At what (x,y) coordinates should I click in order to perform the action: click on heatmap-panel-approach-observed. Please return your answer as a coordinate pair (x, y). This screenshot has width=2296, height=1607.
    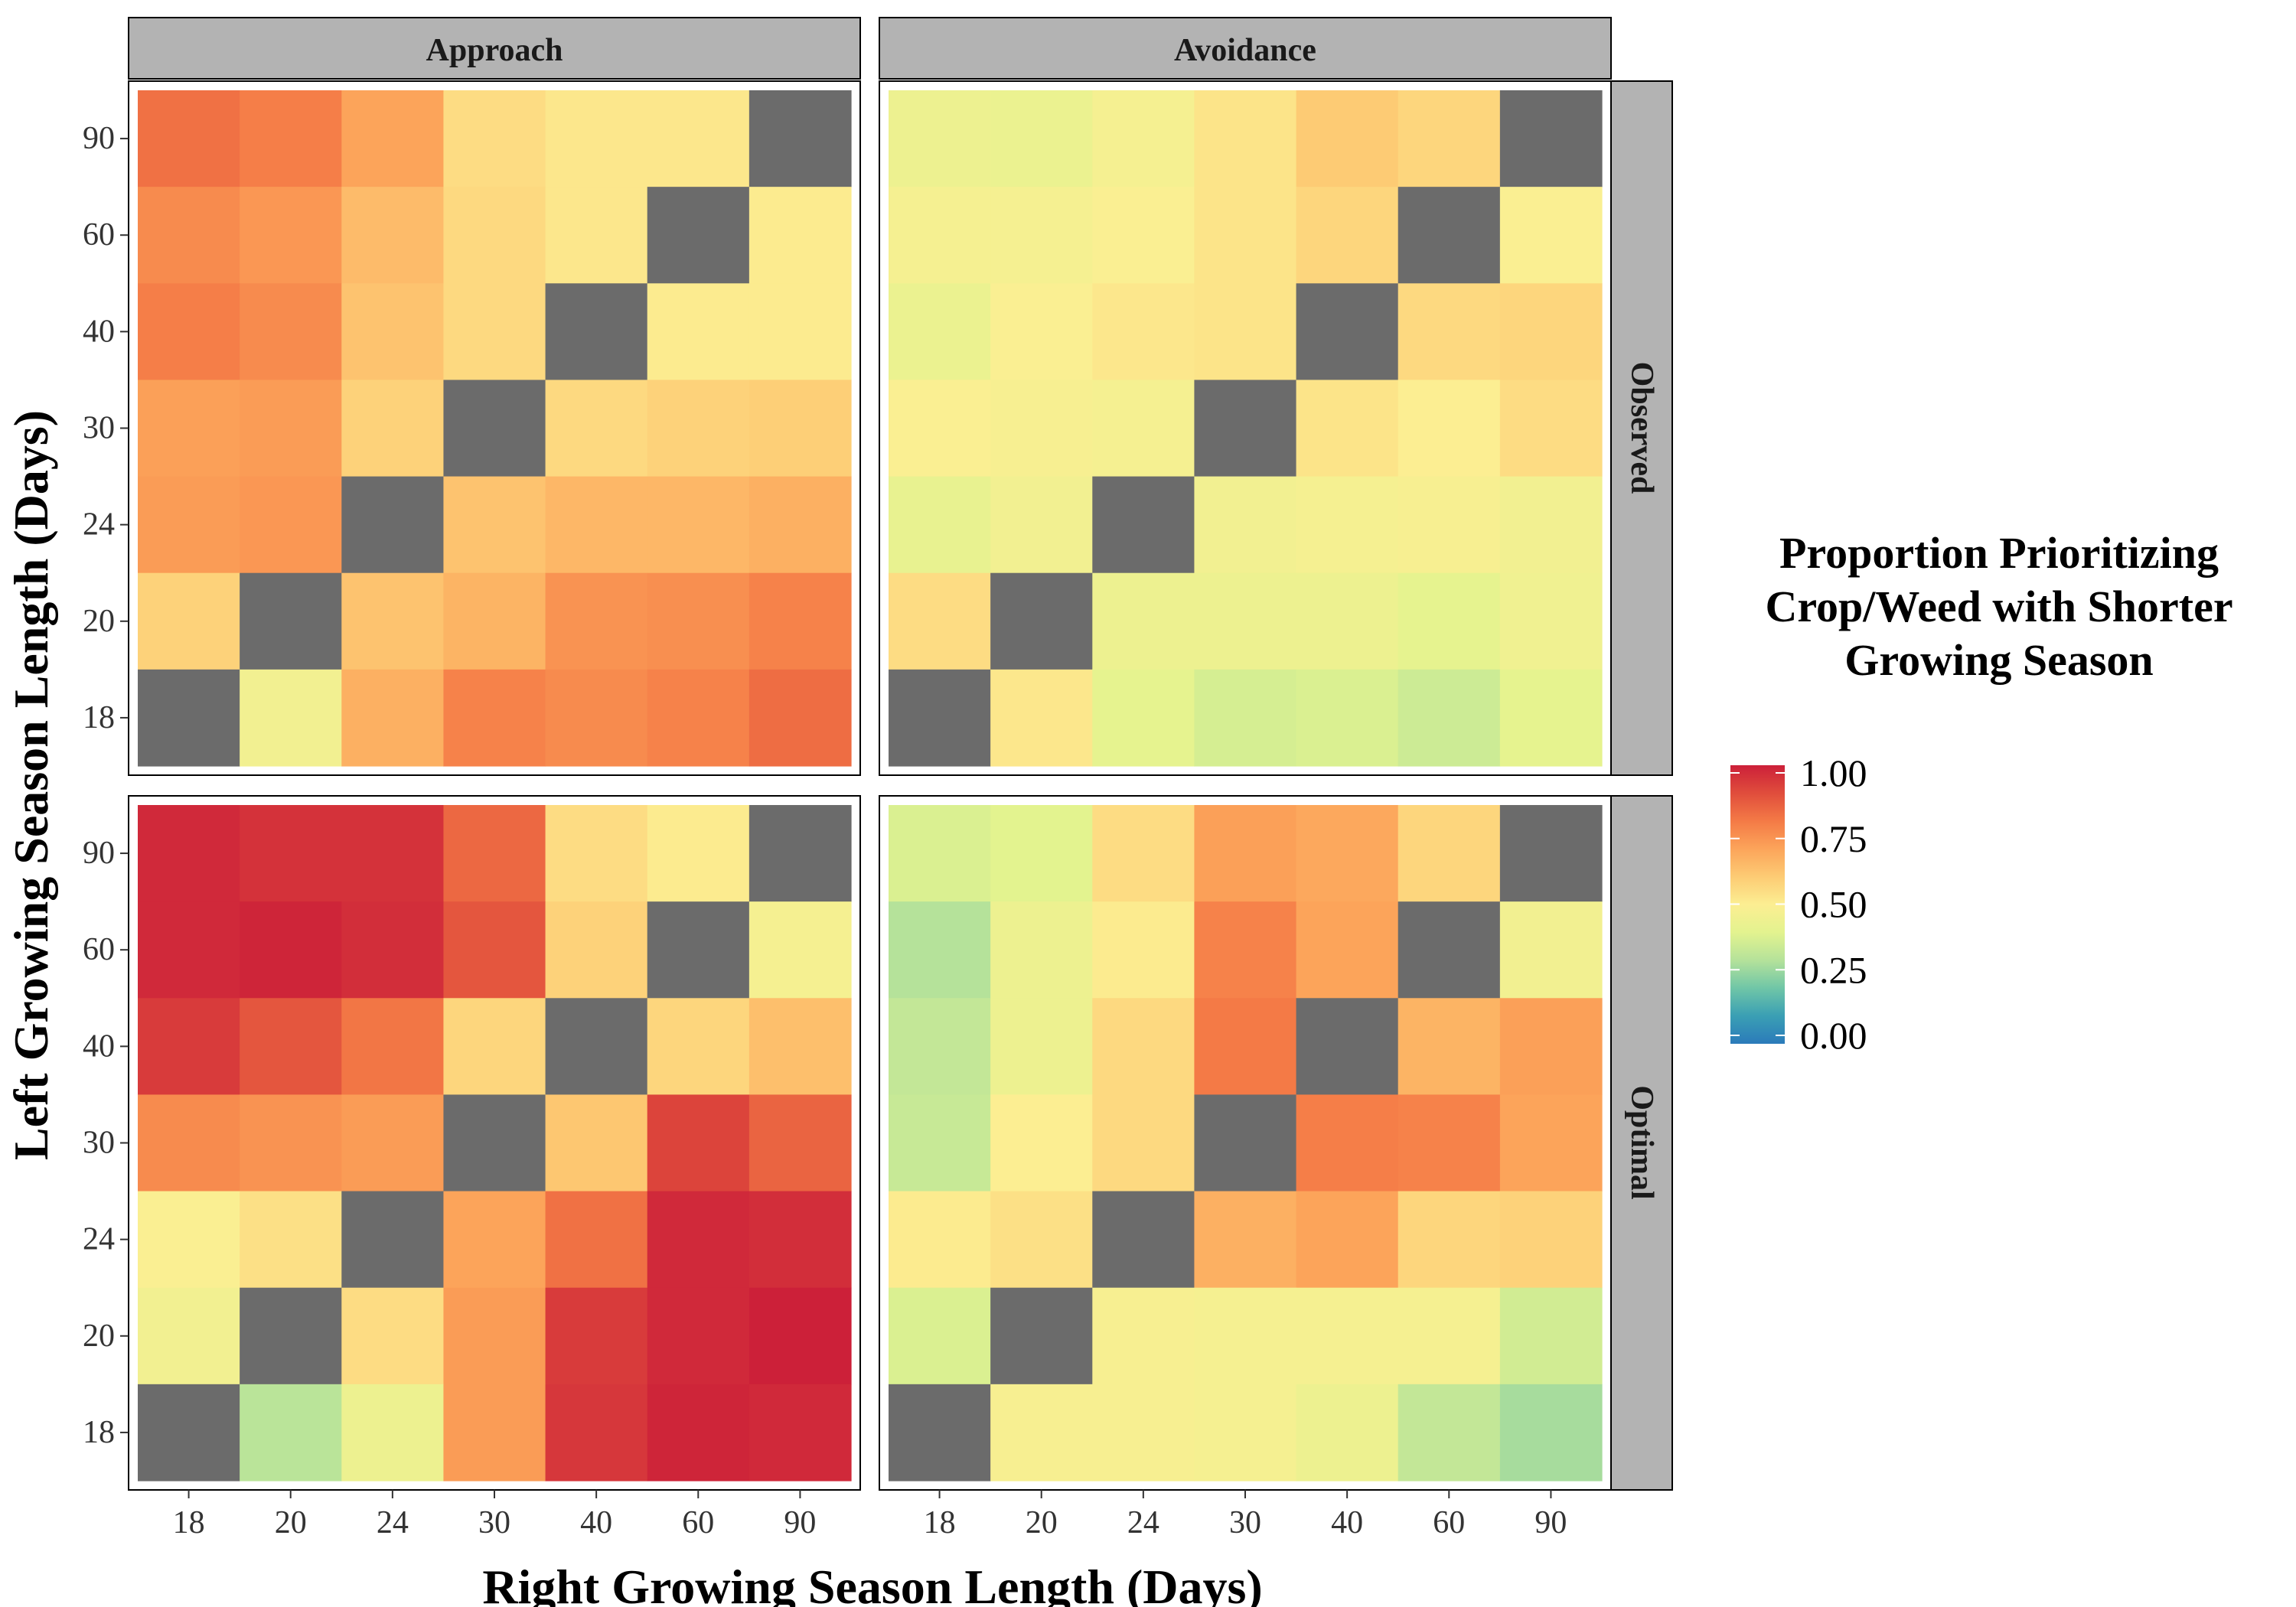
    Looking at the image, I should click on (494, 428).